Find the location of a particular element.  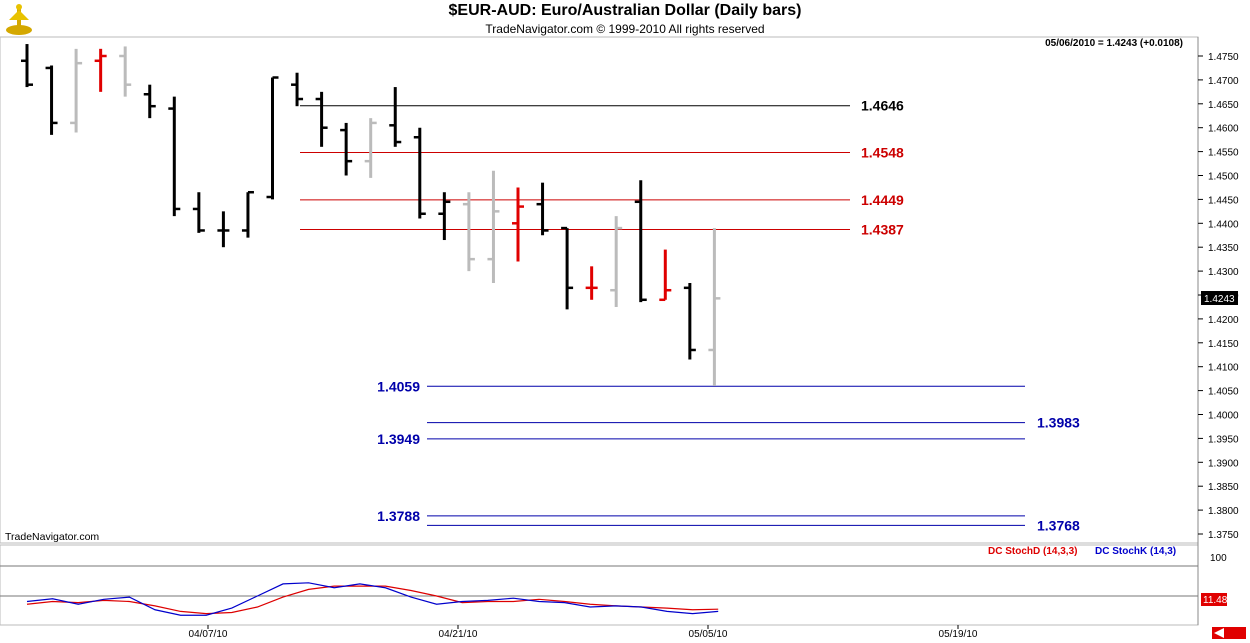

price-tick-label: 1.3750 is located at coordinates (1223, 535).